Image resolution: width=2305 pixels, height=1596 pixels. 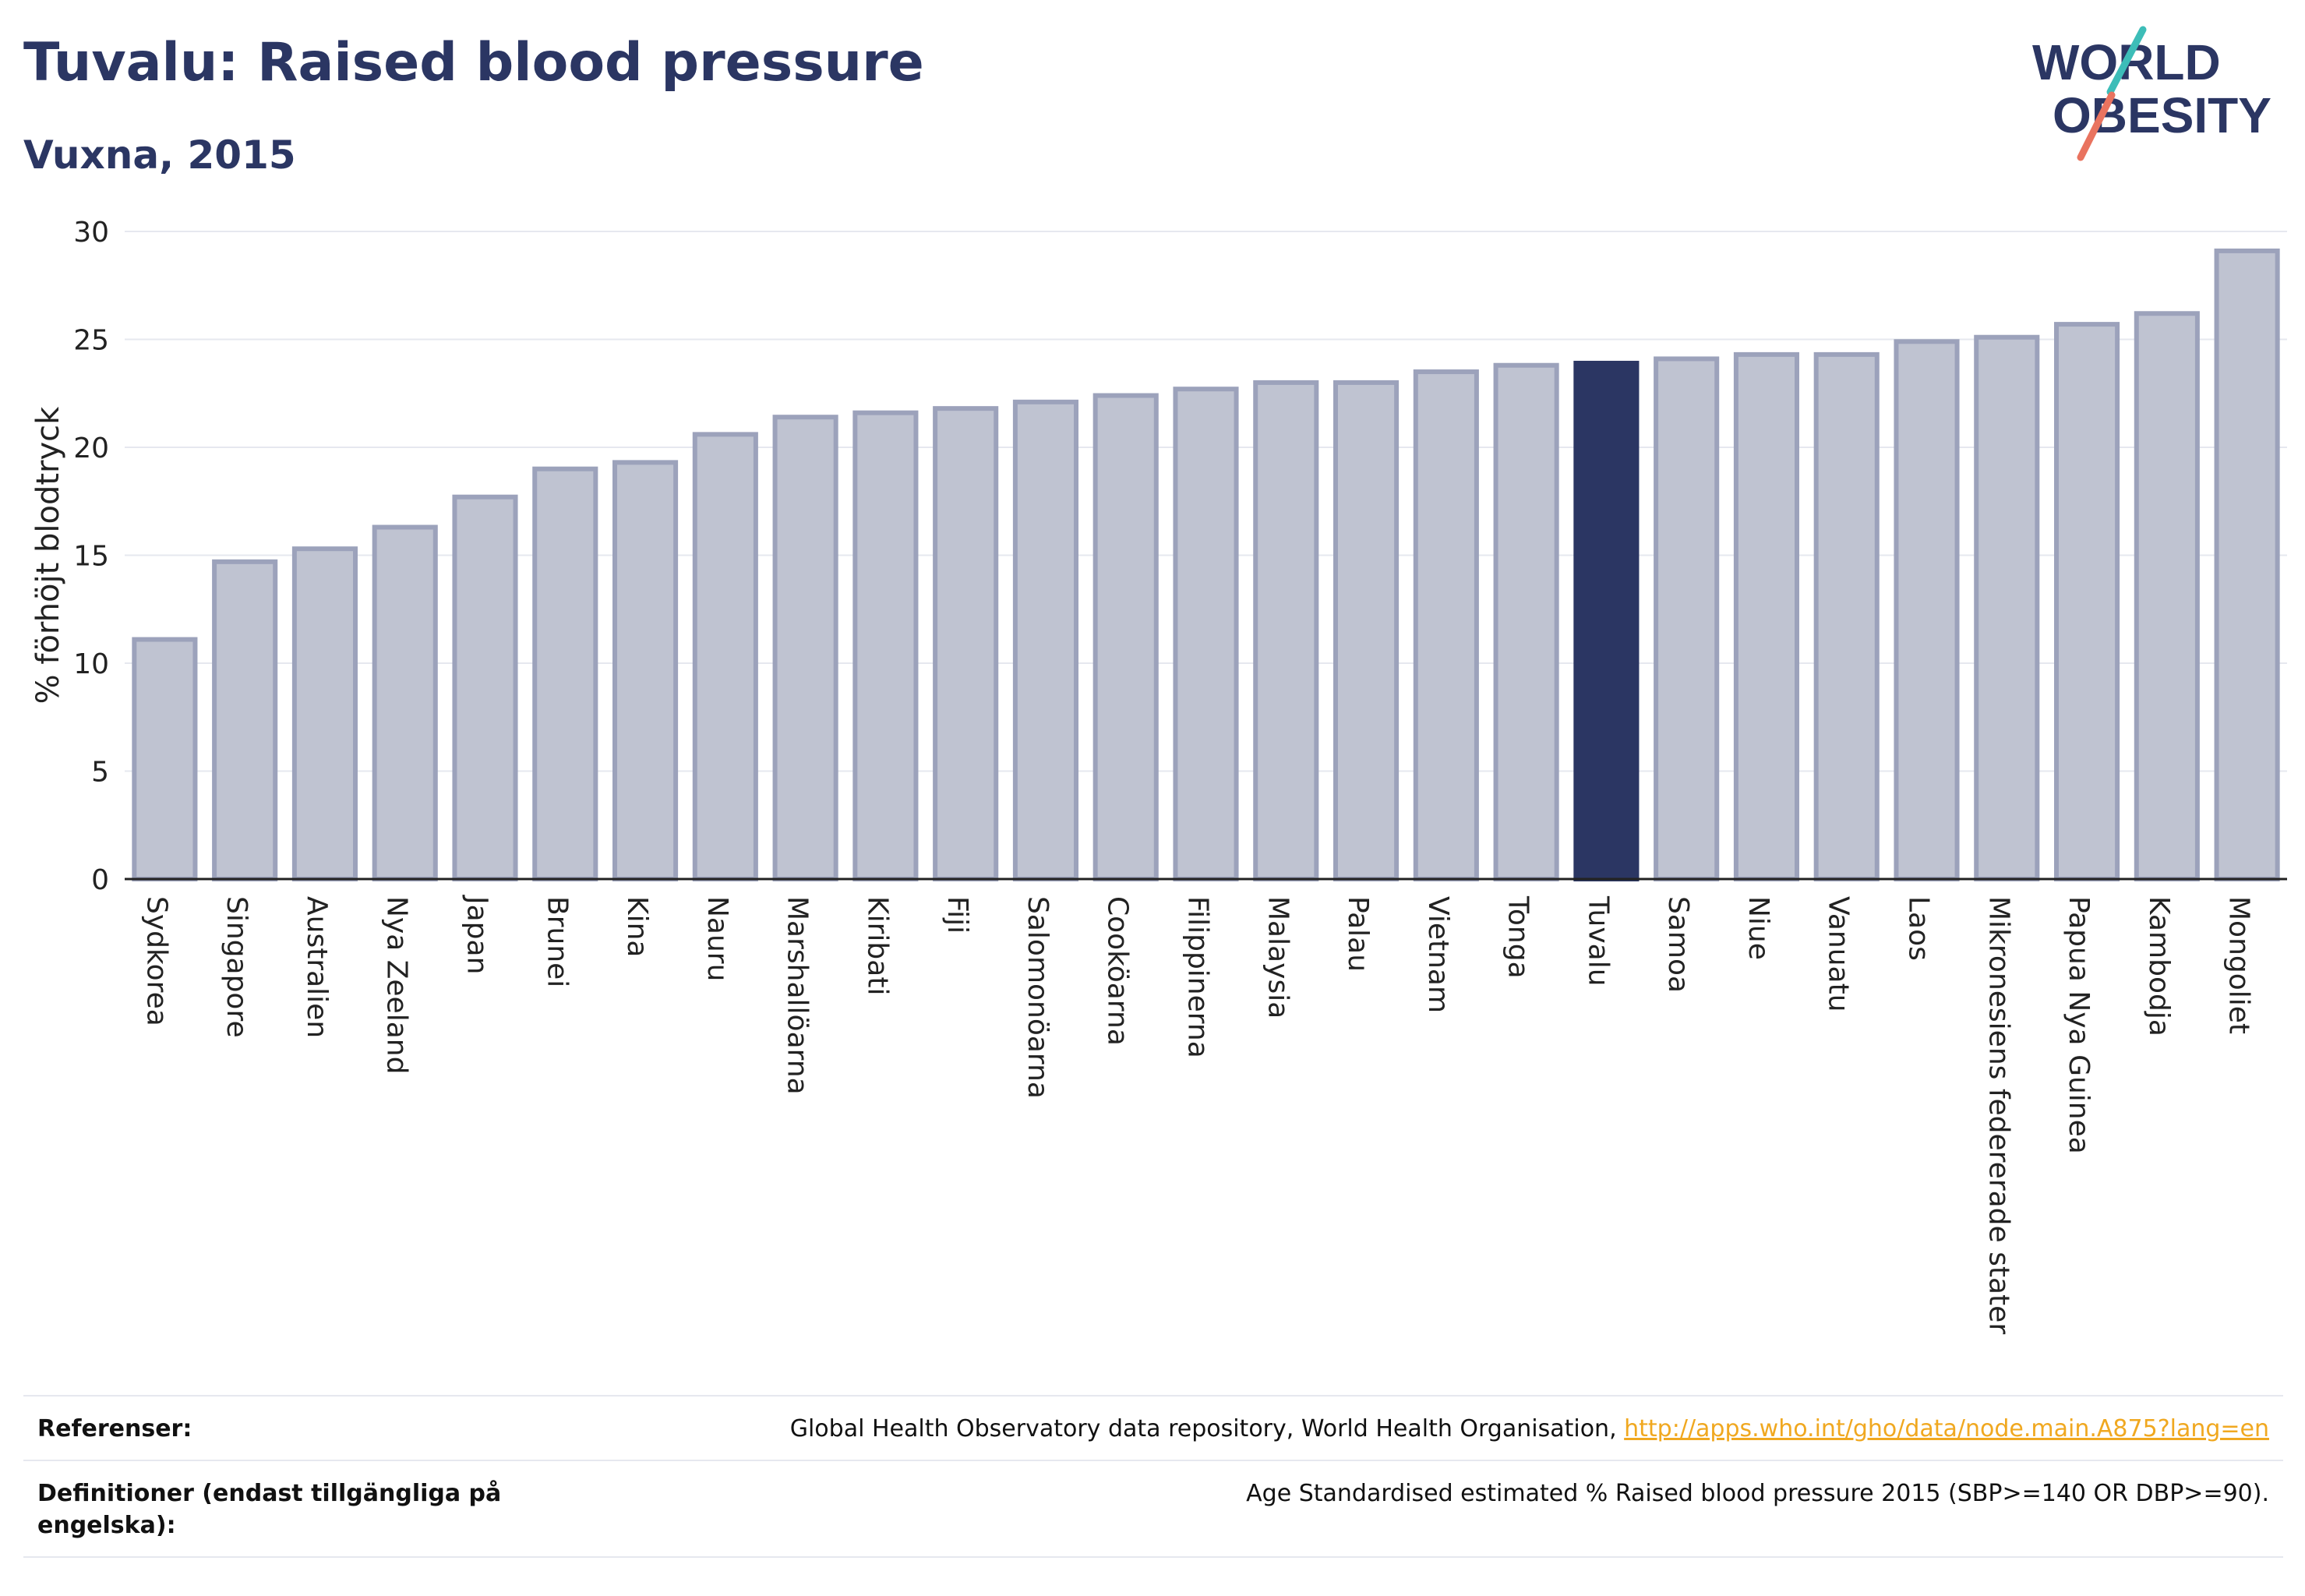 What do you see at coordinates (236, 967) in the screenshot?
I see `x-tick-label: Singapore` at bounding box center [236, 967].